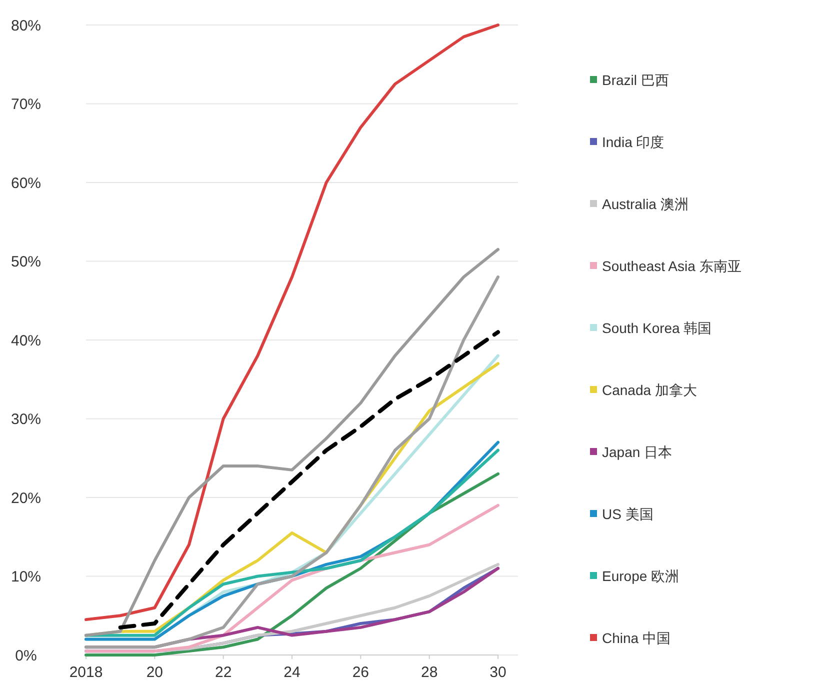 Image resolution: width=813 pixels, height=687 pixels. Describe the element at coordinates (155, 672) in the screenshot. I see `x-tick-label: 20` at that location.